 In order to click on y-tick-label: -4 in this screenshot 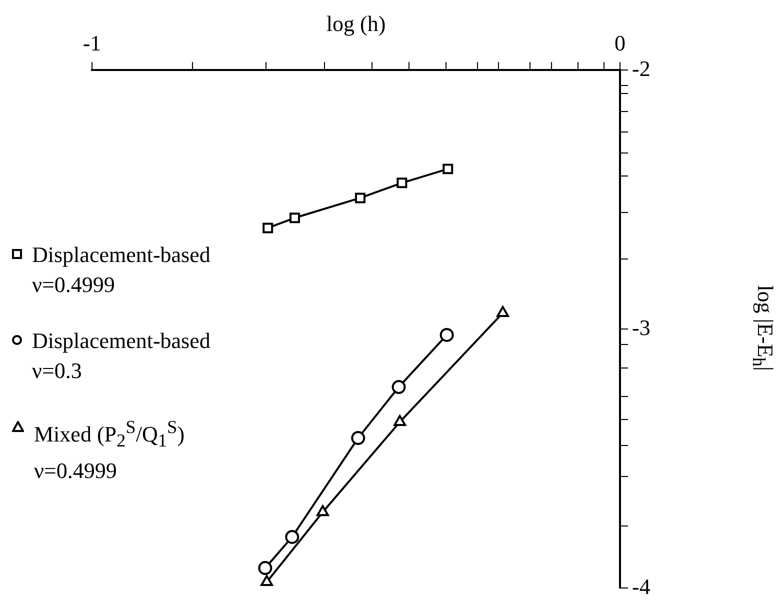, I will do `click(641, 586)`.